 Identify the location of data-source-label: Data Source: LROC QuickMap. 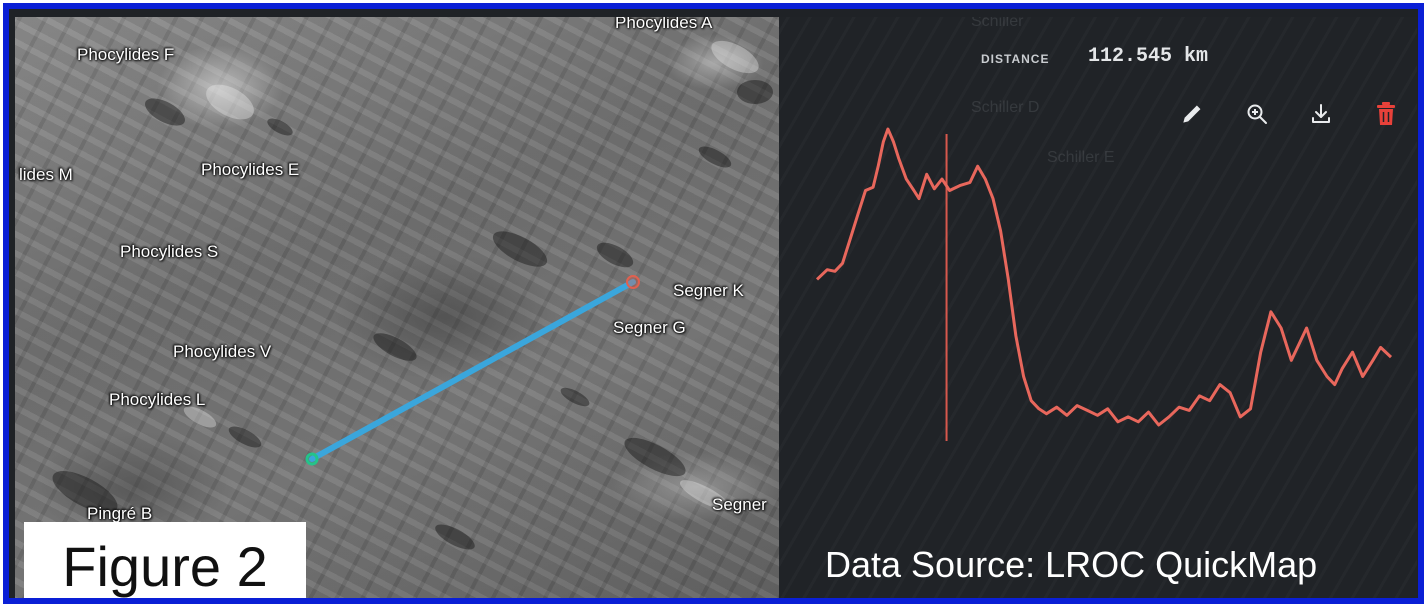
(1071, 564).